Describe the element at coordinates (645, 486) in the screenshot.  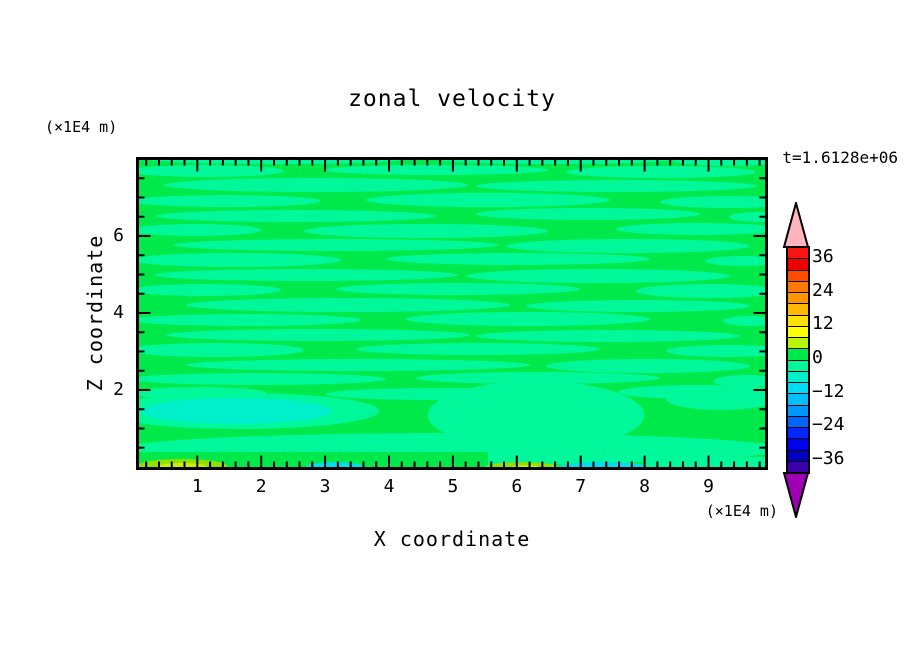
I see `x-tick-label: 8` at that location.